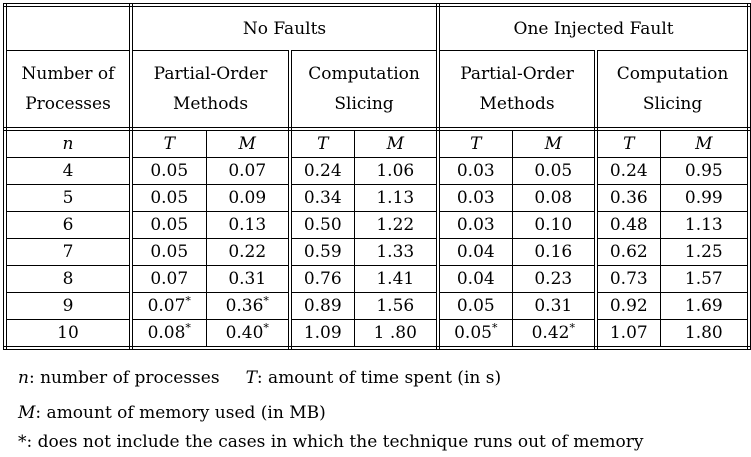 The height and width of the screenshot is (457, 751). What do you see at coordinates (705, 171) in the screenshot?
I see `cell-m-cs-f: 0.95` at bounding box center [705, 171].